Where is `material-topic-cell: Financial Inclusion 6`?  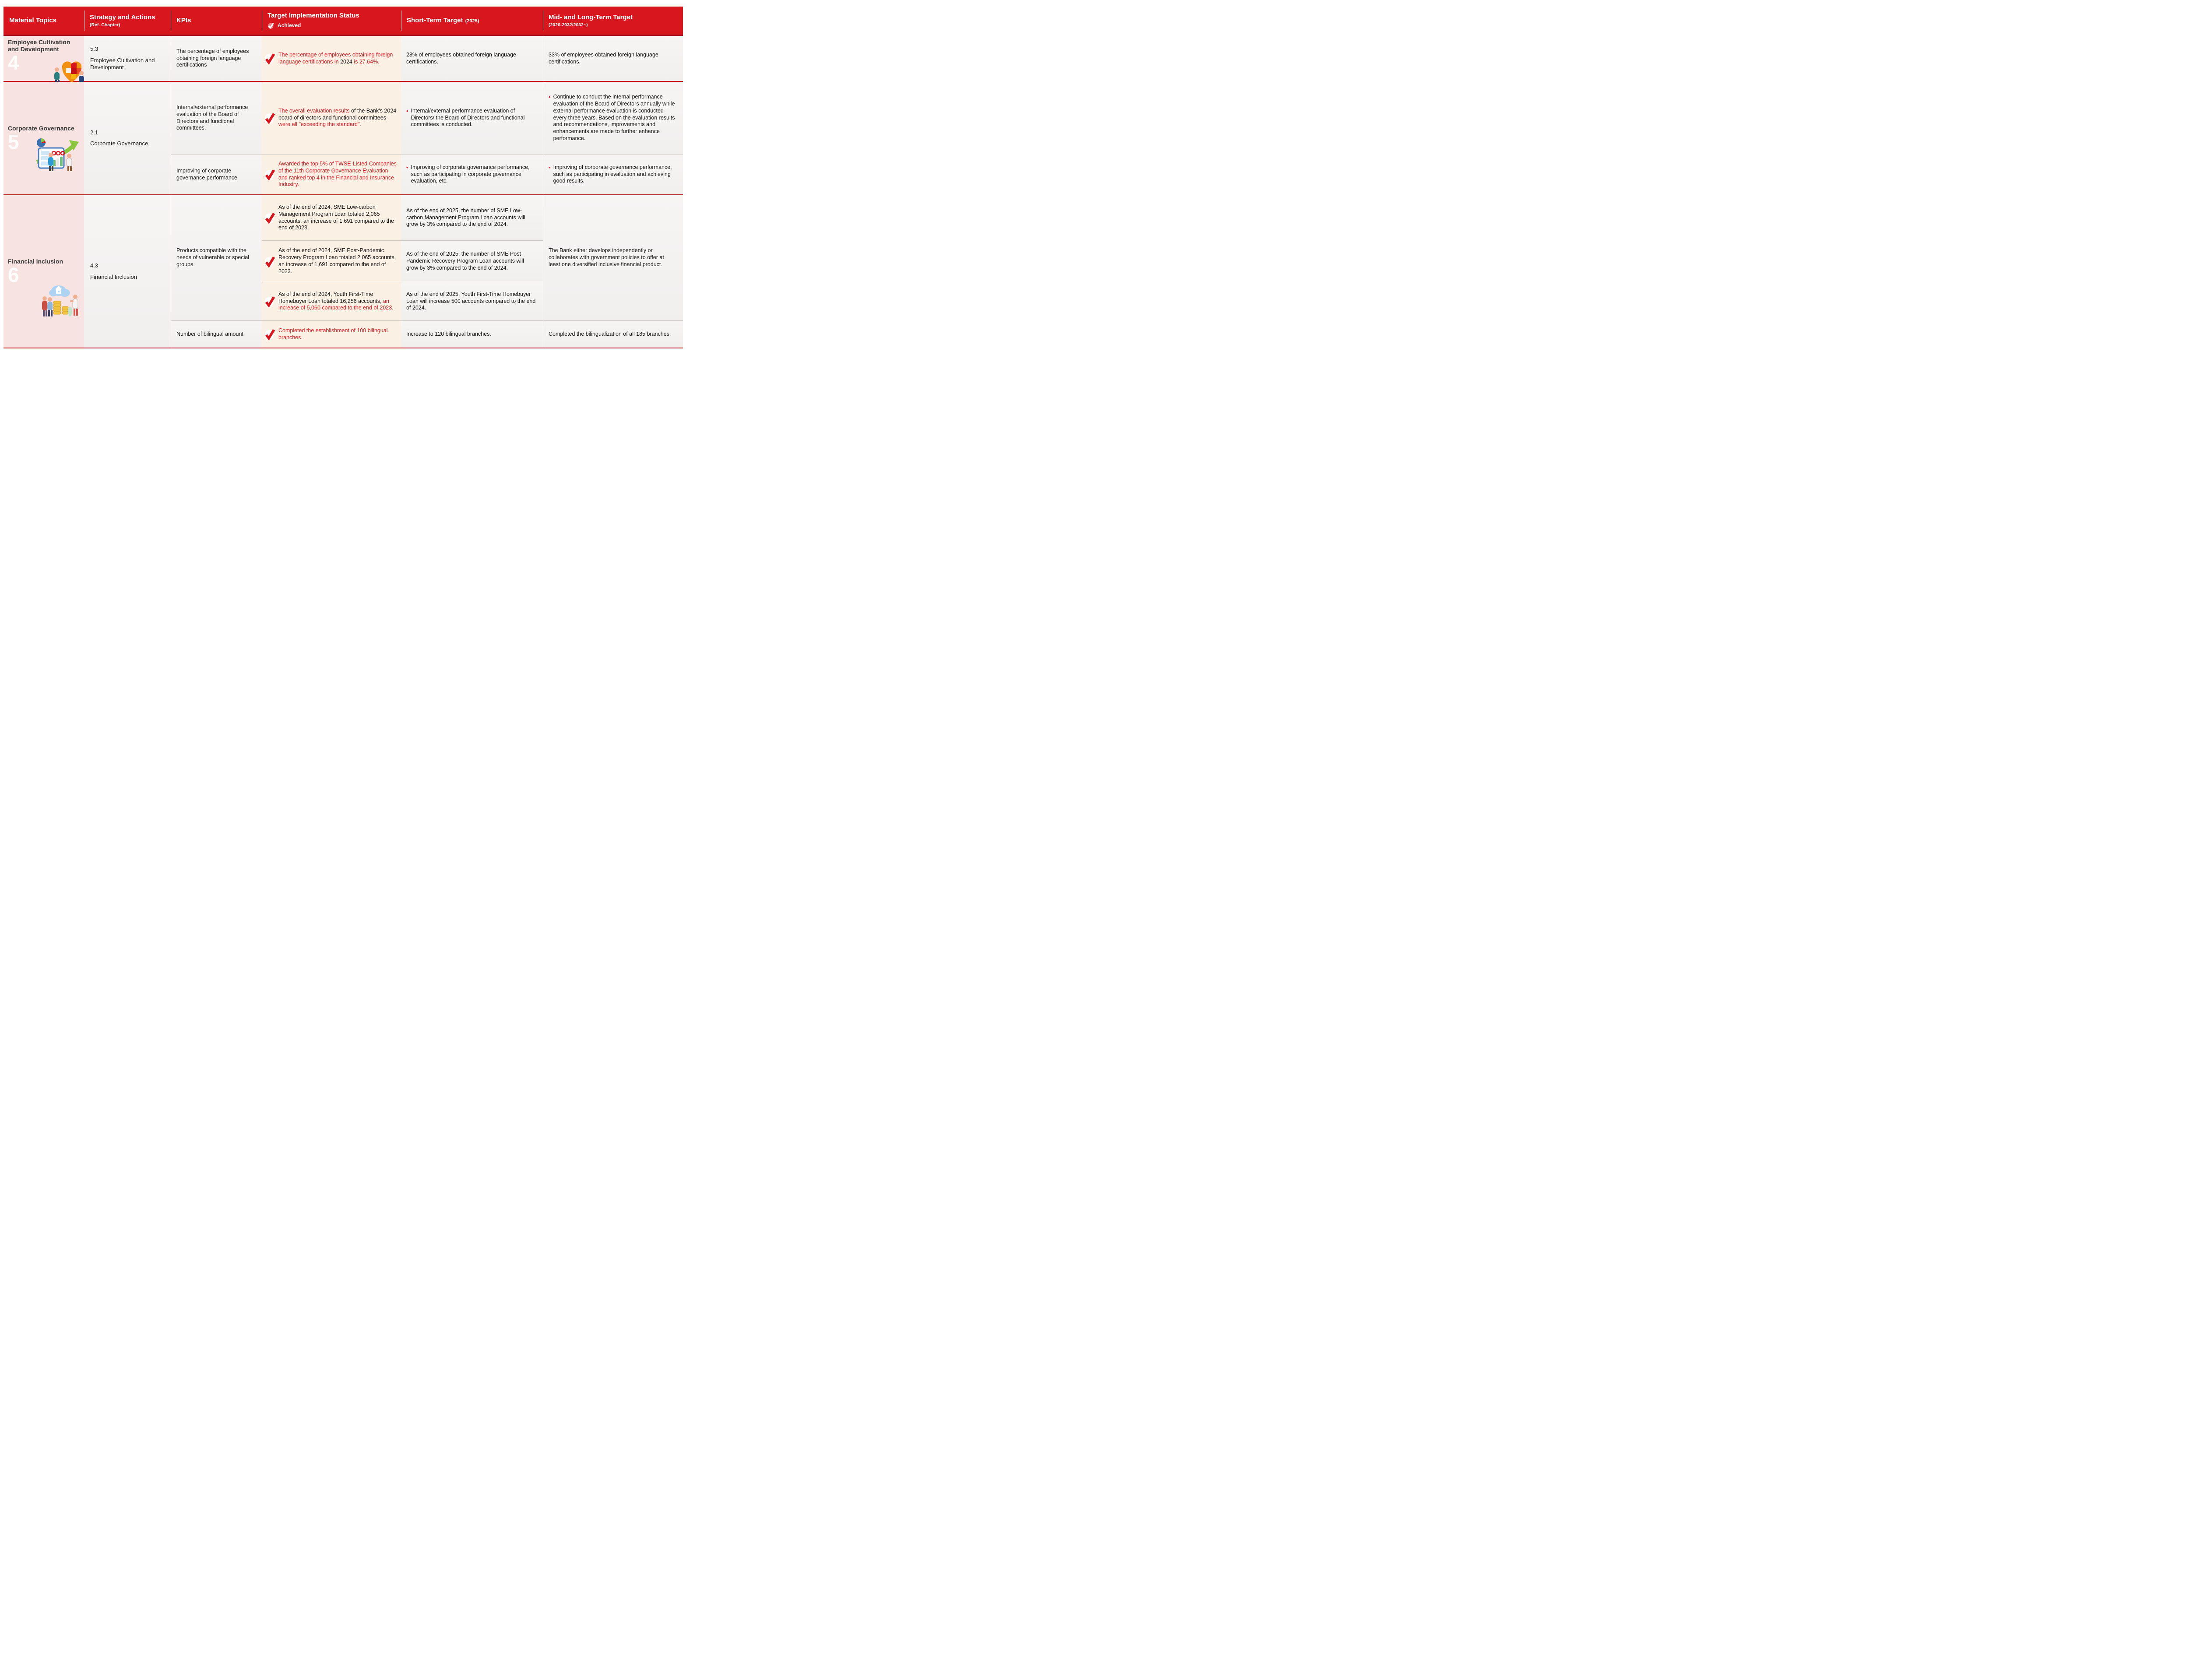 material-topic-cell: Financial Inclusion 6 is located at coordinates (44, 271).